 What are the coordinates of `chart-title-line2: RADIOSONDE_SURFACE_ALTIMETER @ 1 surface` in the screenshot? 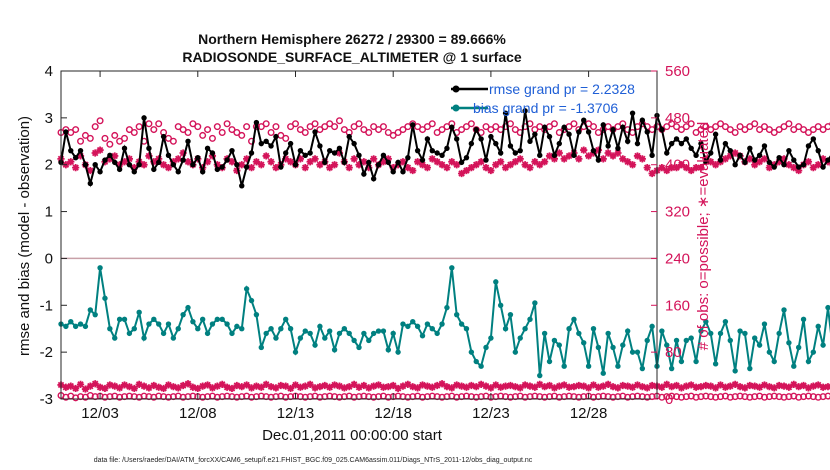 It's located at (352, 57).